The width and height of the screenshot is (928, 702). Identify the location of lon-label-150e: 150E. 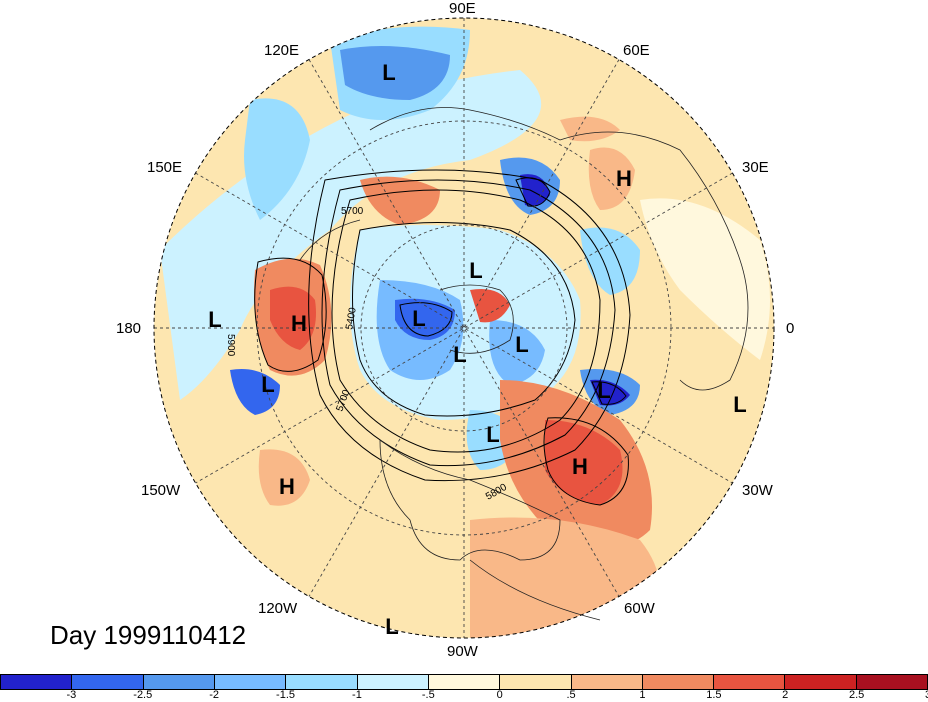
(165, 167).